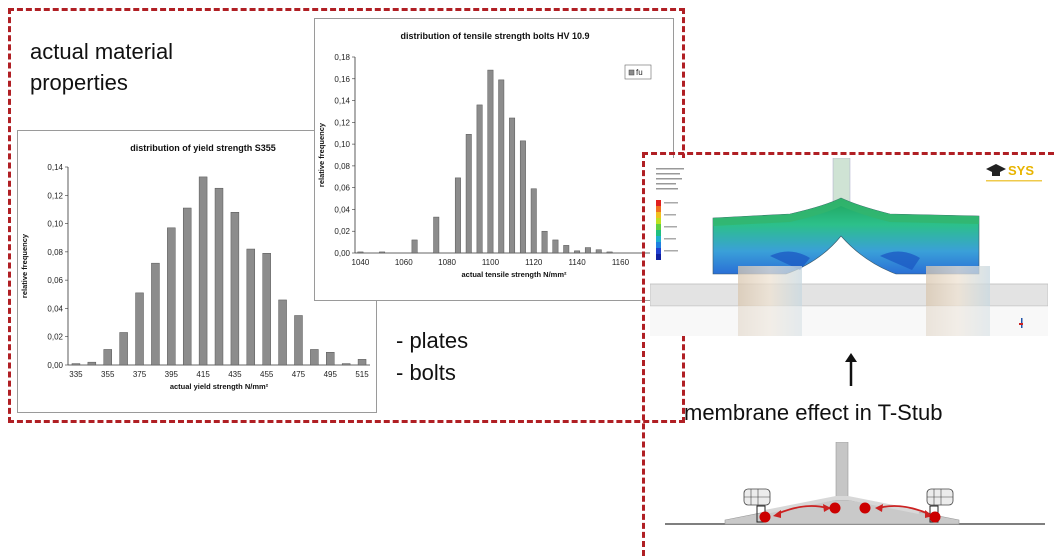 This screenshot has height=556, width=1054. I want to click on up-arrow-icon, so click(851, 371).